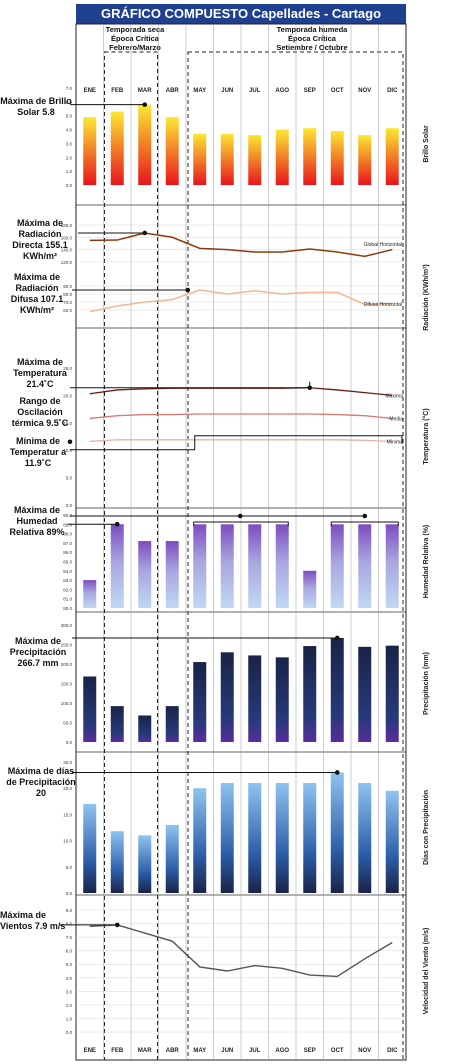 The height and width of the screenshot is (1064, 459). What do you see at coordinates (37, 521) in the screenshot?
I see `humidity-annotation: Máxima de Humedad Relativa 89%` at bounding box center [37, 521].